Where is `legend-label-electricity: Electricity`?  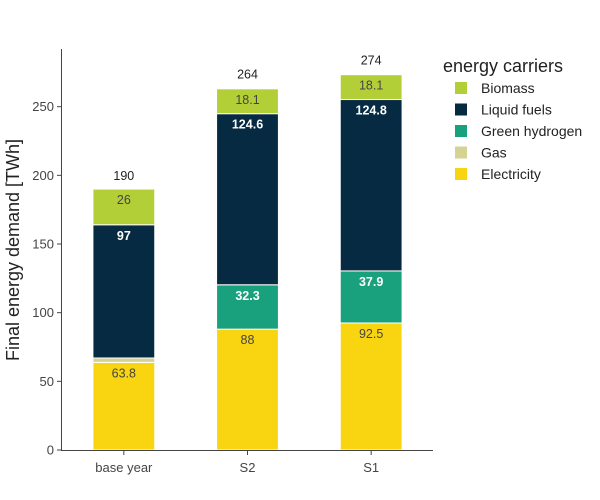 legend-label-electricity: Electricity is located at coordinates (511, 174).